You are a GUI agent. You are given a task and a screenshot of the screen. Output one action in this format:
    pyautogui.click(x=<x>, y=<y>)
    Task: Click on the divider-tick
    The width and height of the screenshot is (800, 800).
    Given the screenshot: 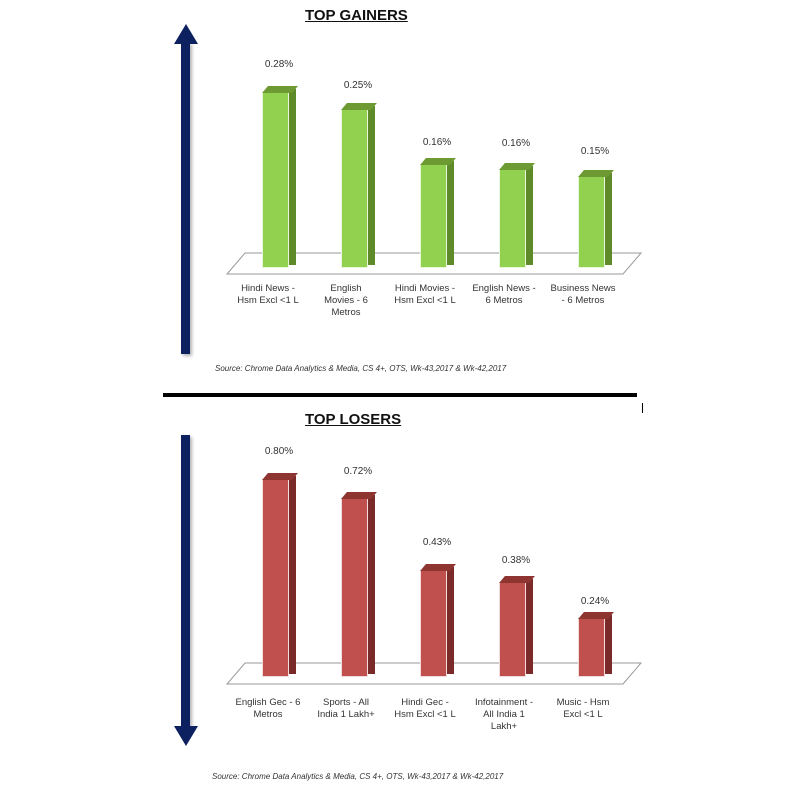 What is the action you would take?
    pyautogui.click(x=642, y=408)
    